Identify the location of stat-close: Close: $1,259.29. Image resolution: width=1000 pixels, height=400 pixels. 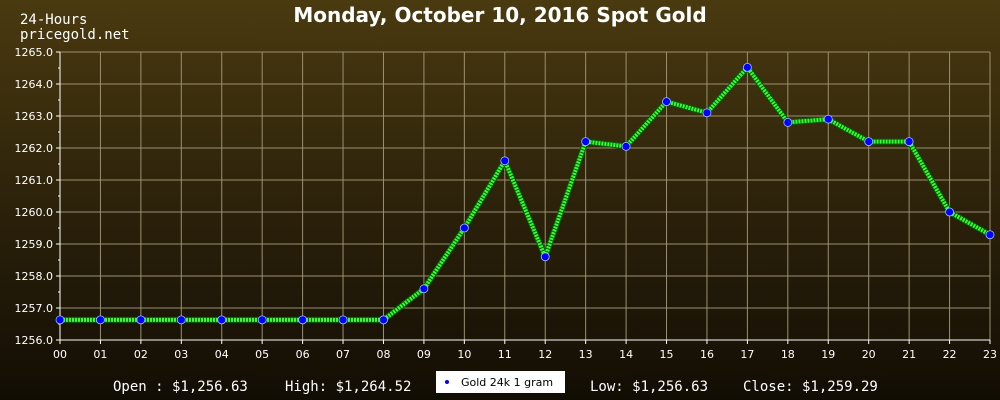
(810, 387).